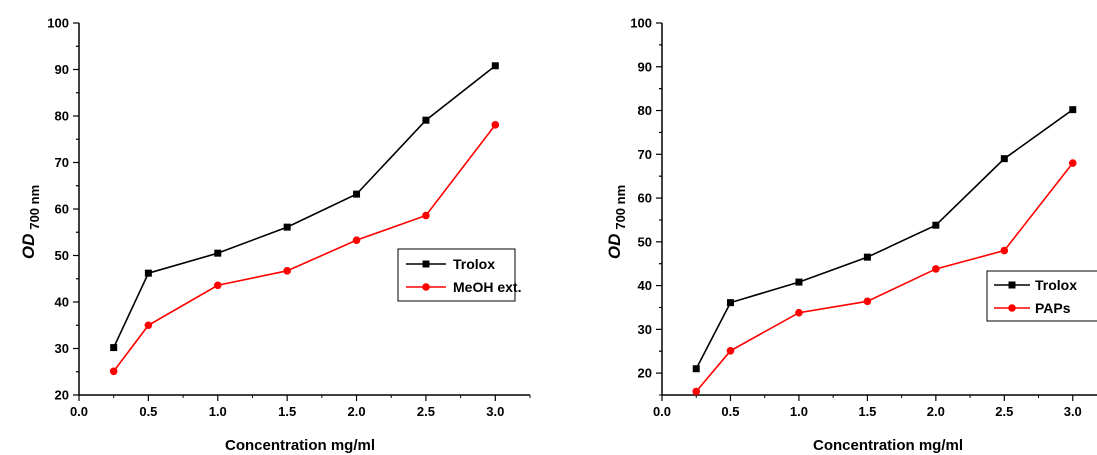 The image size is (1097, 455). What do you see at coordinates (888, 445) in the screenshot?
I see `x-axis-title-right: Concentration mg/ml` at bounding box center [888, 445].